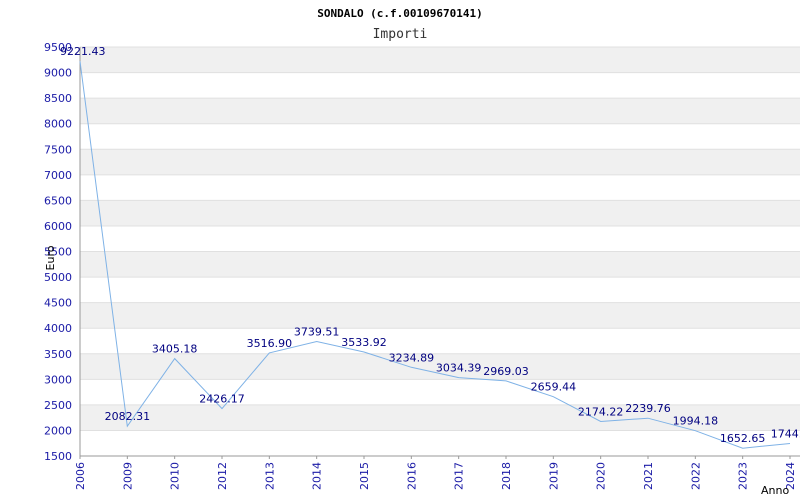 This screenshot has height=500, width=800. I want to click on data-label: 2239.76, so click(648, 408).